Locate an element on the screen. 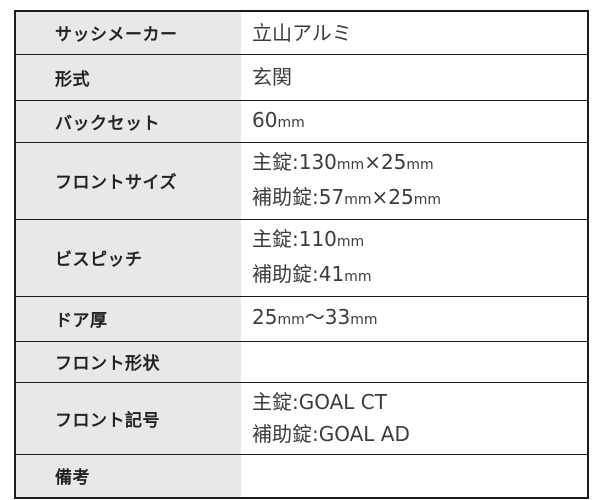  spec-label: 形式 is located at coordinates (128, 77).